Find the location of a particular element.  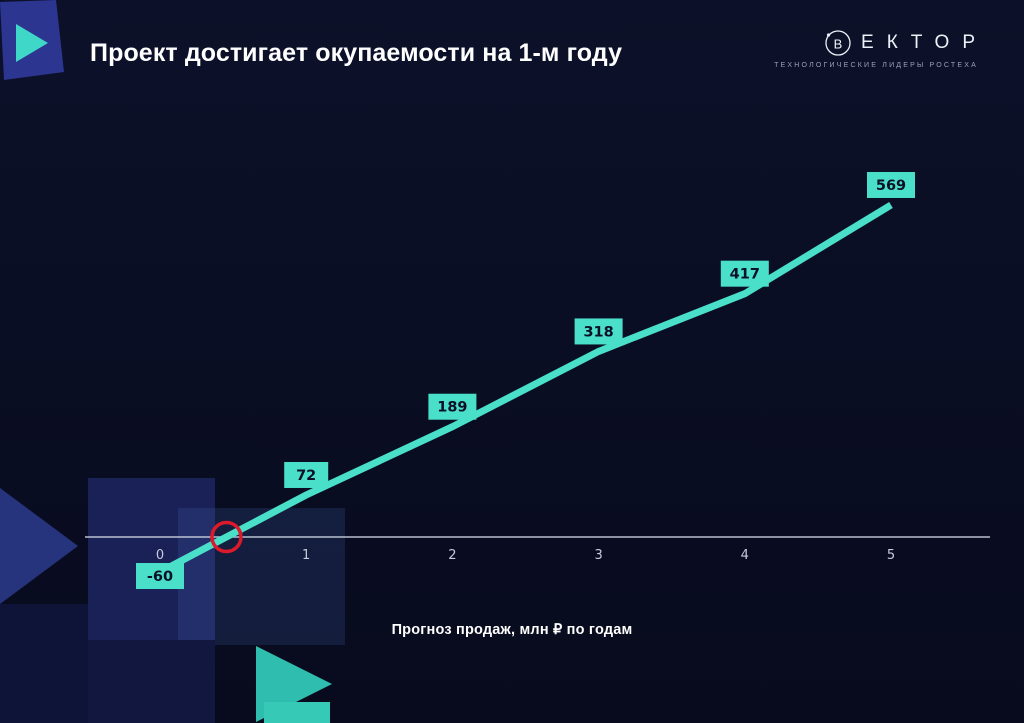

brand-logo-row: В ЕКТОР is located at coordinates (881, 43).